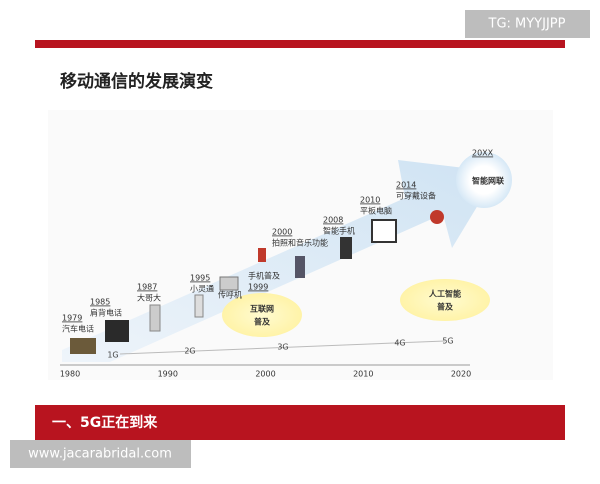 This screenshot has width=600, height=484. Describe the element at coordinates (189, 351) in the screenshot. I see `generation-label: 2G` at that location.